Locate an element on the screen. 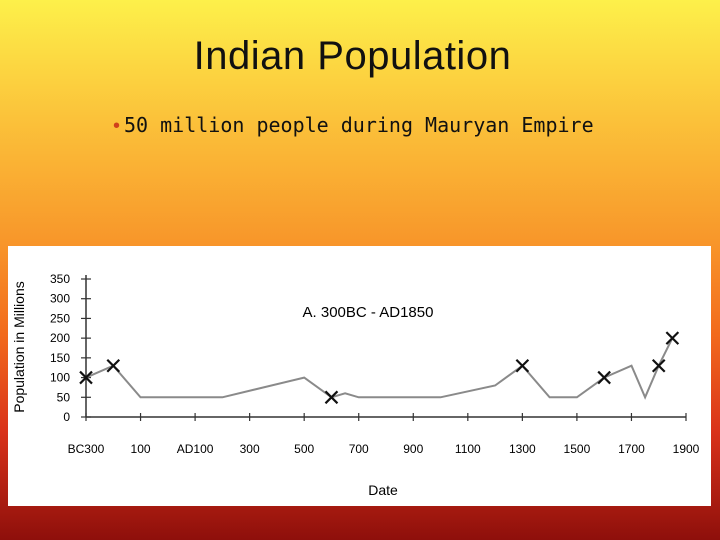  x-tick-label: AD100 is located at coordinates (195, 449).